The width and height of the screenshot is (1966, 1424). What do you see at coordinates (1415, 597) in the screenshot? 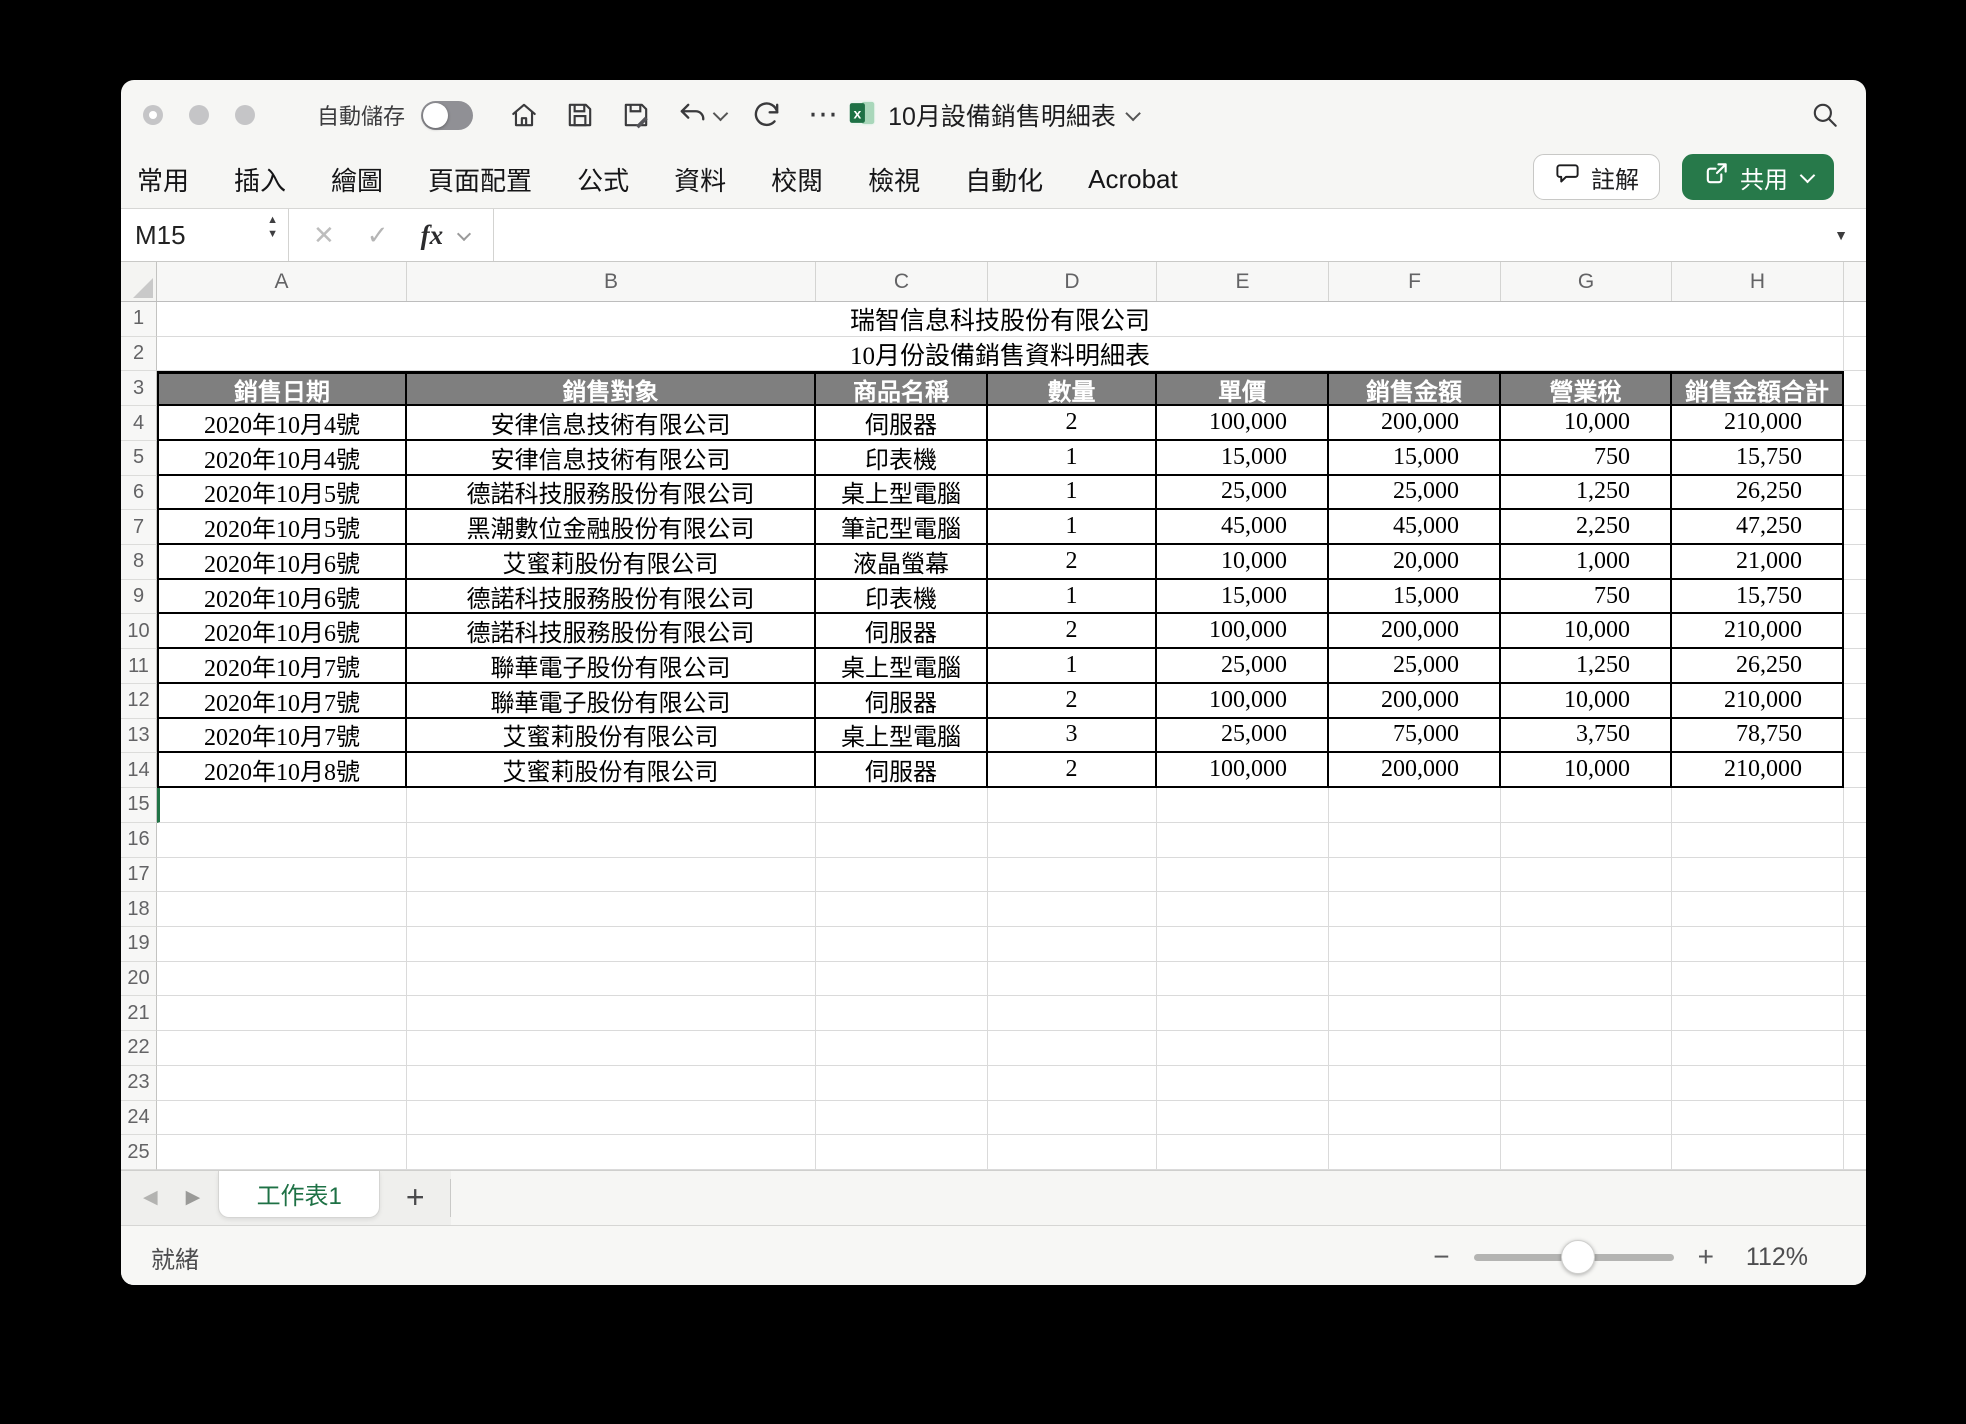
I see `data-cell: 15,000` at bounding box center [1415, 597].